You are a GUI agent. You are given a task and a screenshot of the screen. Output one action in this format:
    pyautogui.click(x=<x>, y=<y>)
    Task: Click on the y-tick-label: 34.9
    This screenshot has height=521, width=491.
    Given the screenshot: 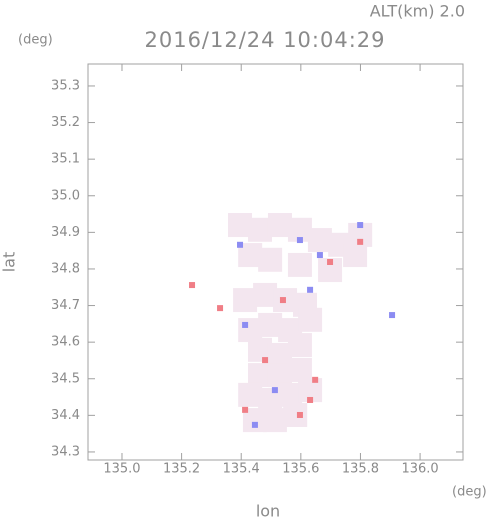 What is the action you would take?
    pyautogui.click(x=65, y=232)
    